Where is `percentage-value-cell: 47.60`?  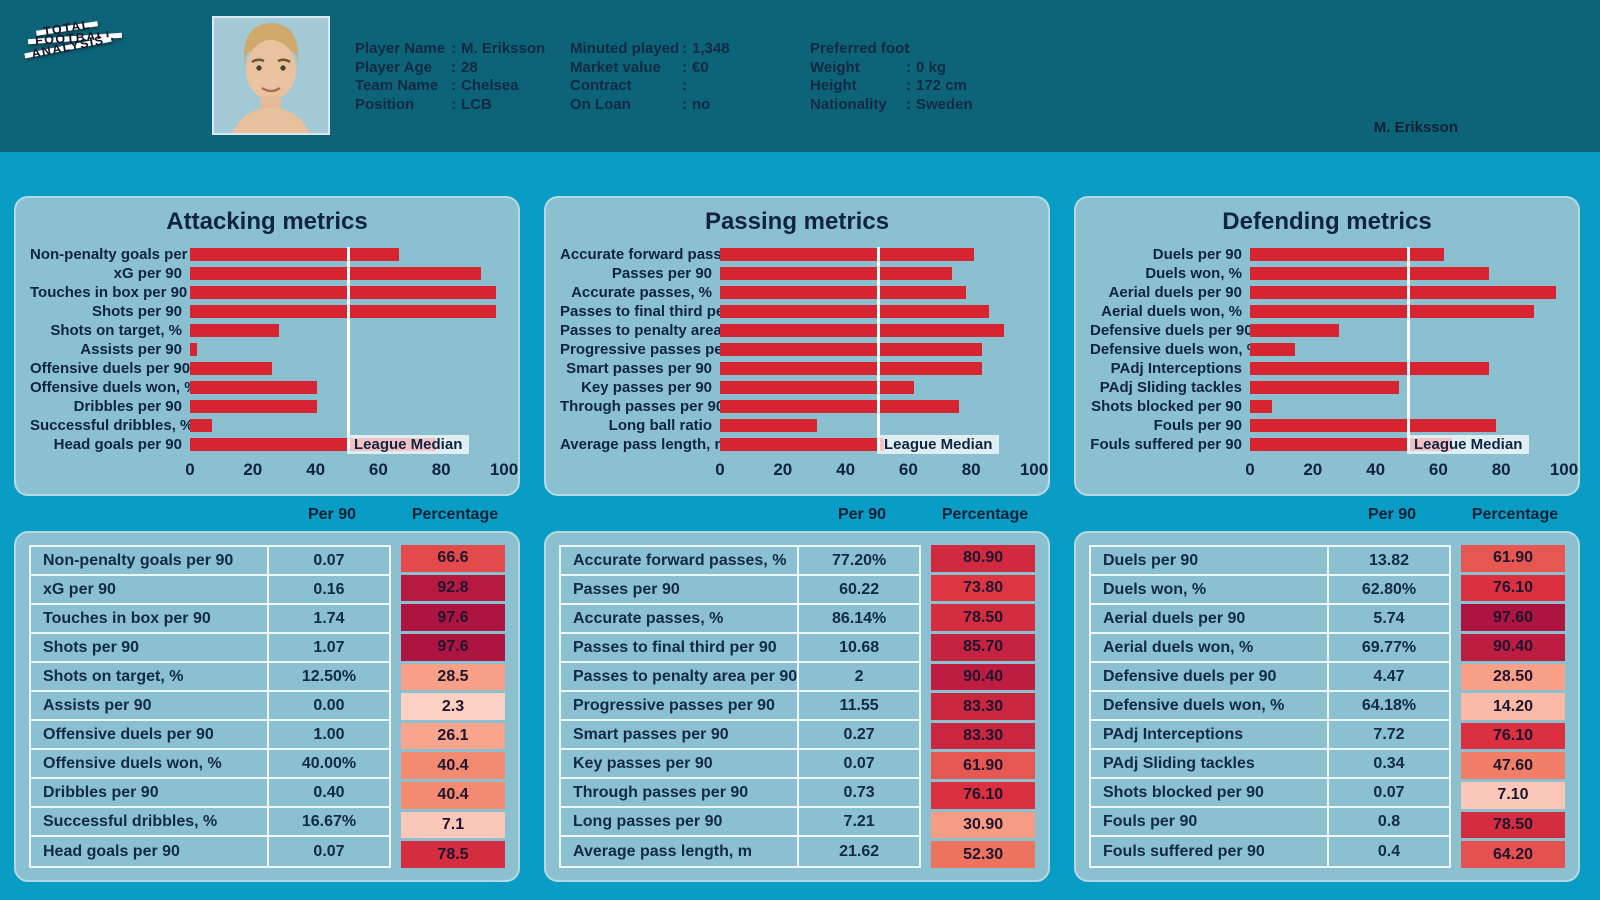
percentage-value-cell: 47.60 is located at coordinates (1513, 766).